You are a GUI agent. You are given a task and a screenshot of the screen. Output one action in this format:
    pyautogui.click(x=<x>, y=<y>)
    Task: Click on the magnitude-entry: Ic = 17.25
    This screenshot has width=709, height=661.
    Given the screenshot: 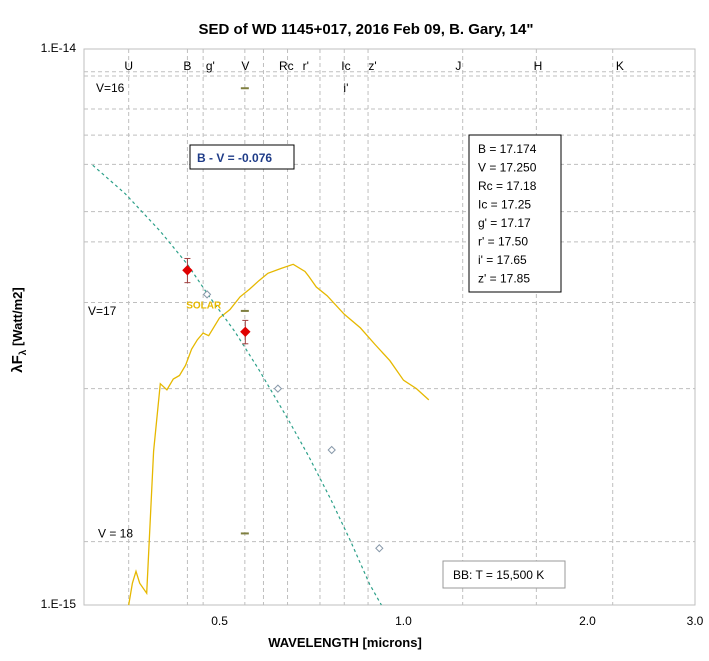 What is the action you would take?
    pyautogui.click(x=504, y=205)
    